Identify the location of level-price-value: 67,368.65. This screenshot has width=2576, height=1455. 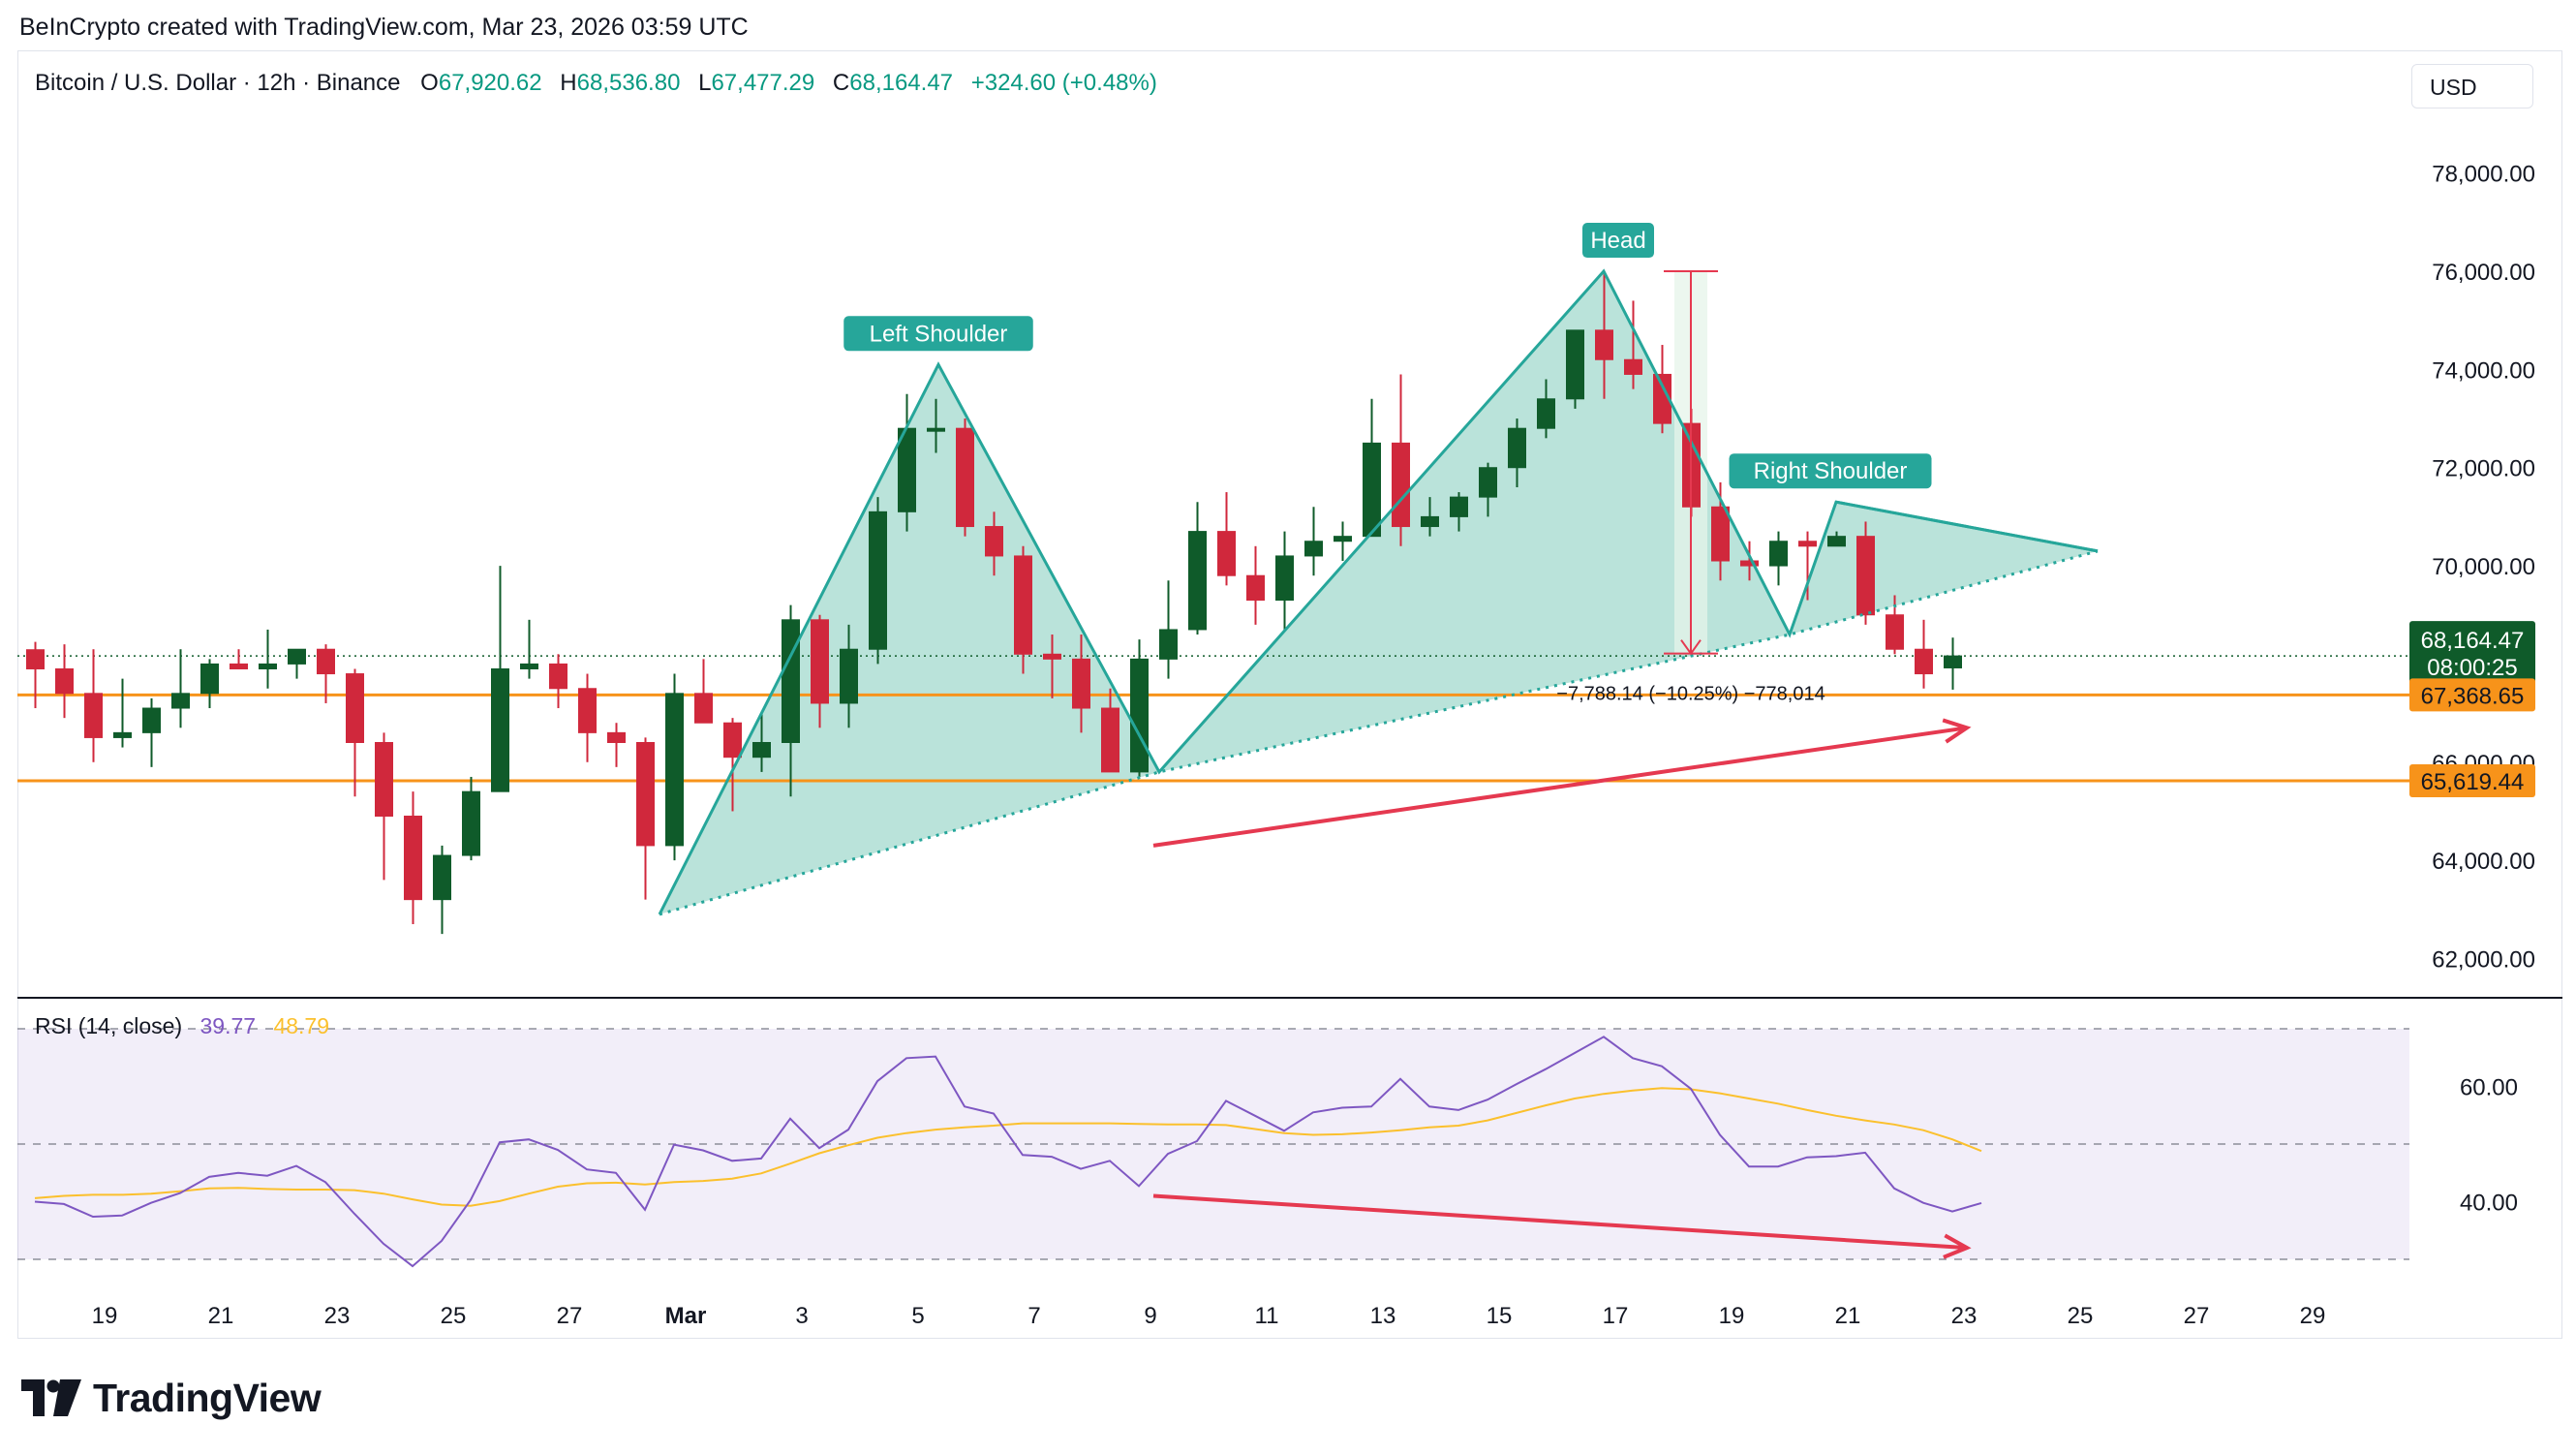
(2473, 696).